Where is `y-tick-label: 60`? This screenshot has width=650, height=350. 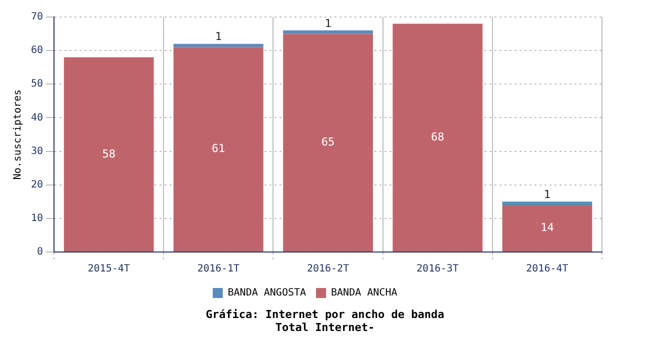 y-tick-label: 60 is located at coordinates (37, 50).